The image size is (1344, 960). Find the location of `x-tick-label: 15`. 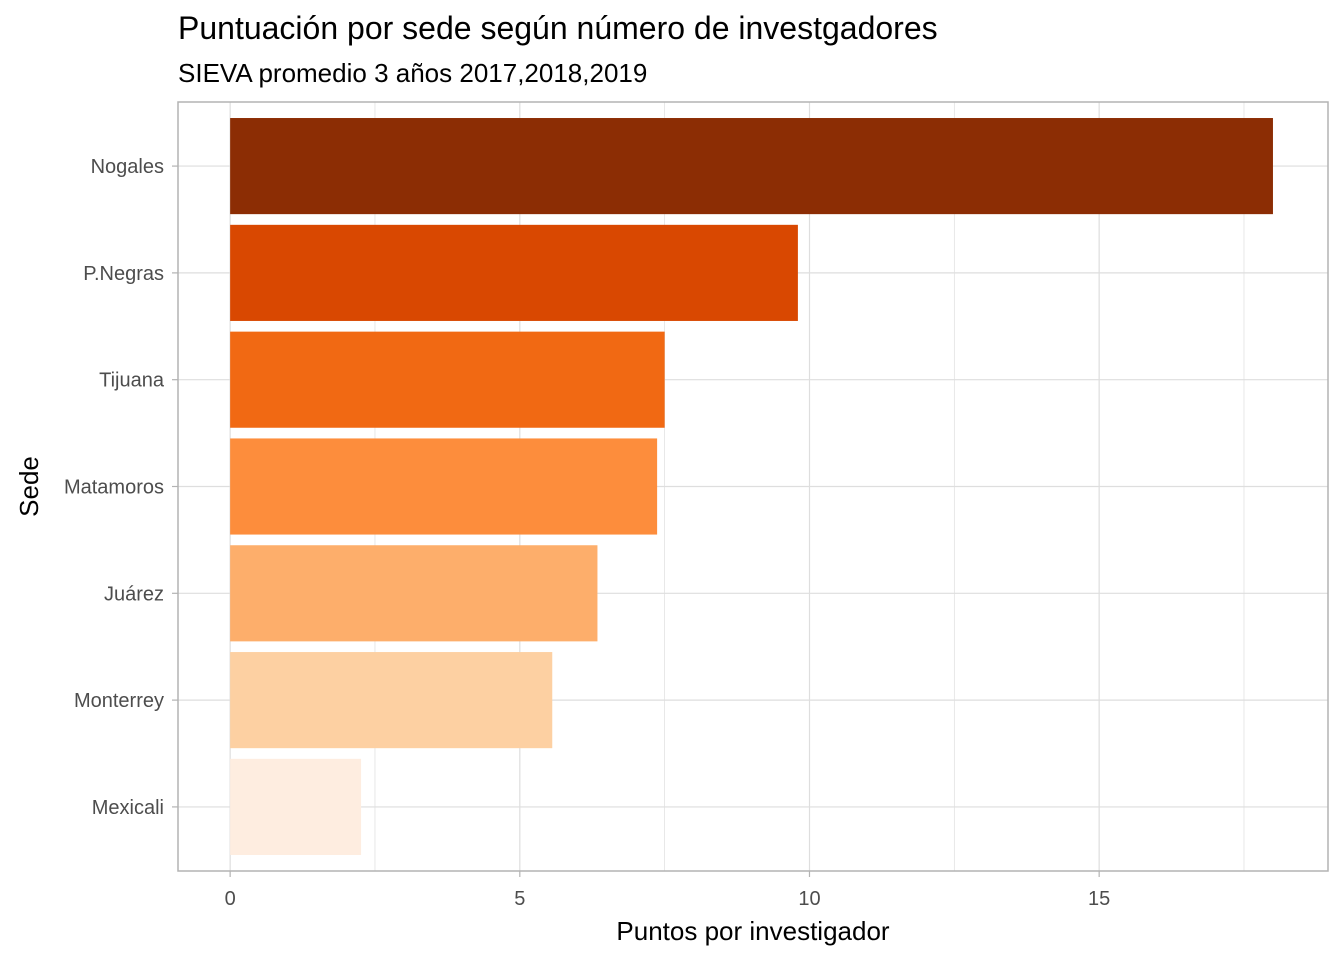

x-tick-label: 15 is located at coordinates (1099, 899).